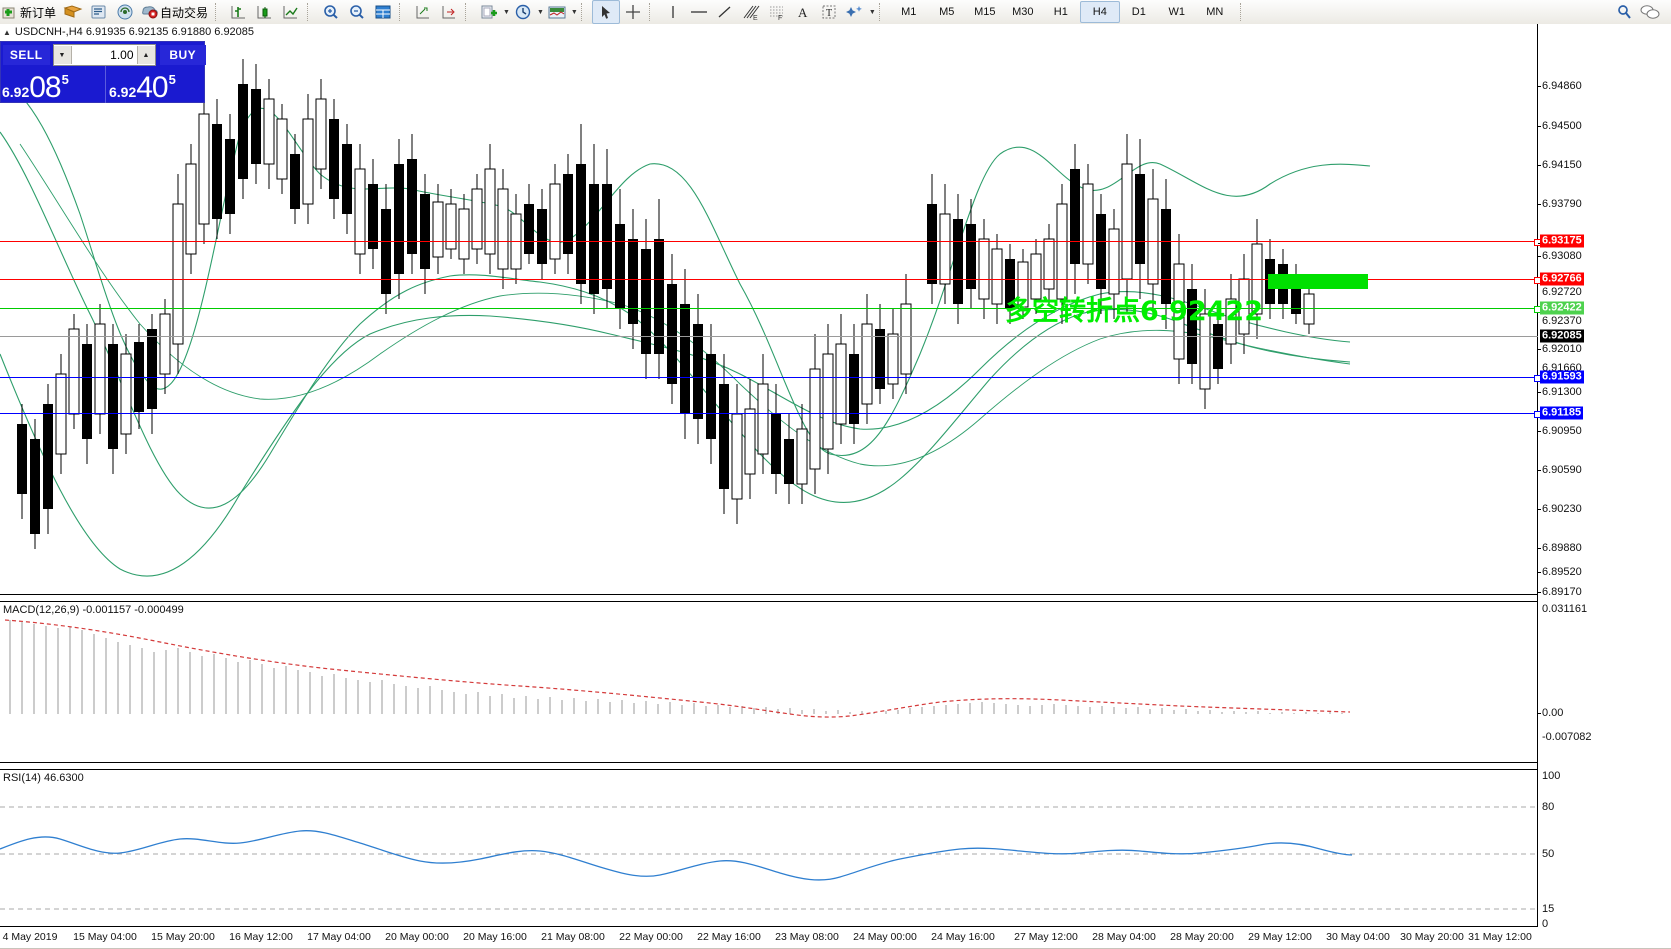  Describe the element at coordinates (651, 937) in the screenshot. I see `time-label: 22 May 00:00` at that location.